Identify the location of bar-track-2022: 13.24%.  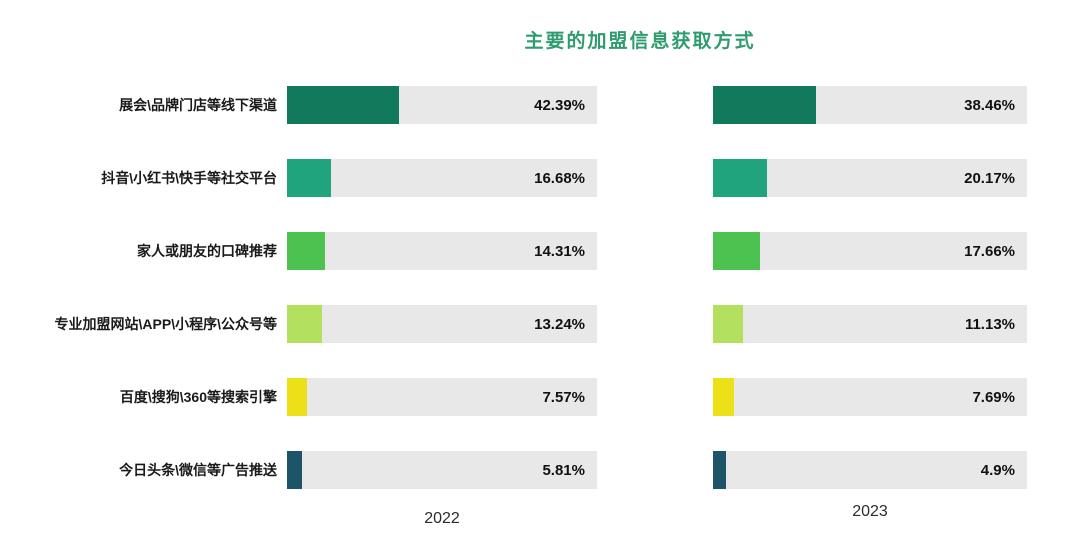
(442, 324).